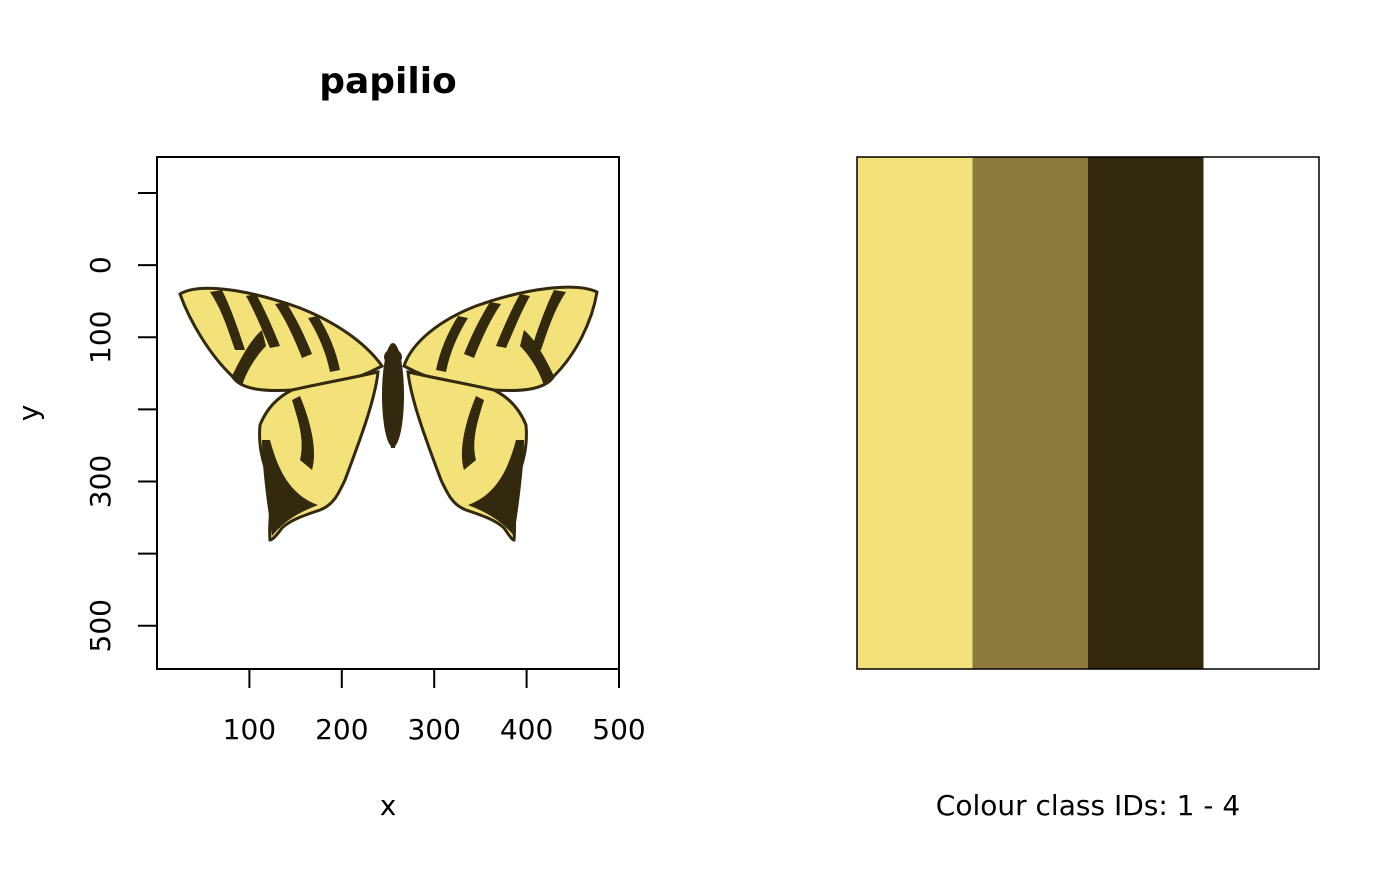  Describe the element at coordinates (120, 422) in the screenshot. I see `y-axis: 0 100 300 500` at that location.